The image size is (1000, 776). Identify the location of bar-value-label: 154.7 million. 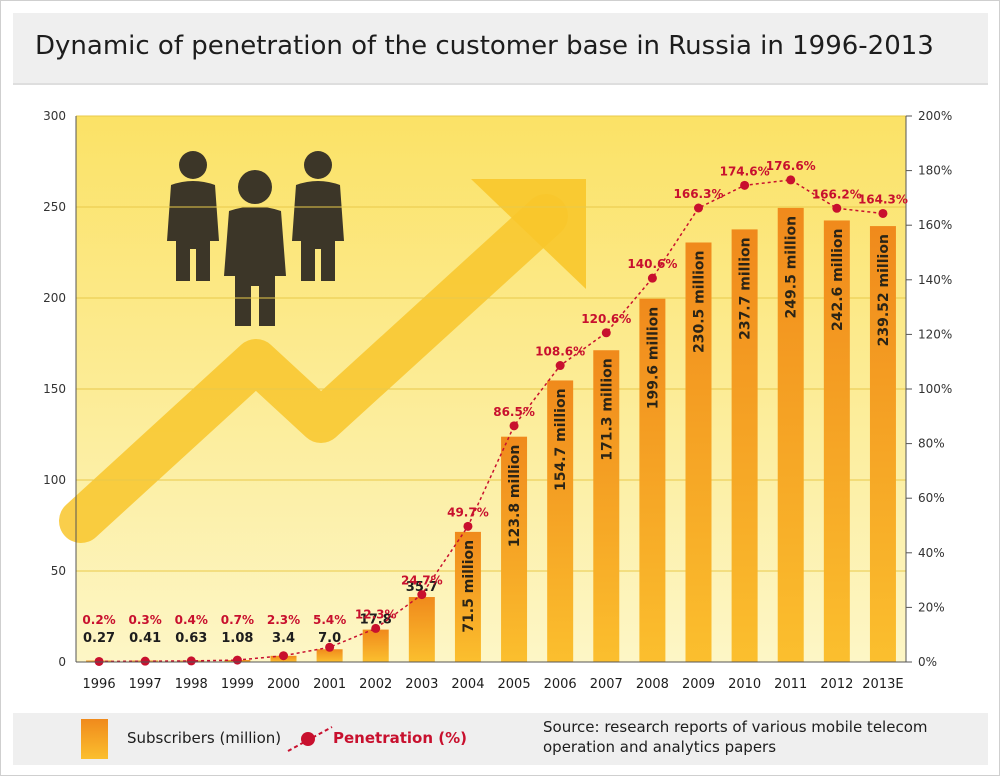
(561, 439).